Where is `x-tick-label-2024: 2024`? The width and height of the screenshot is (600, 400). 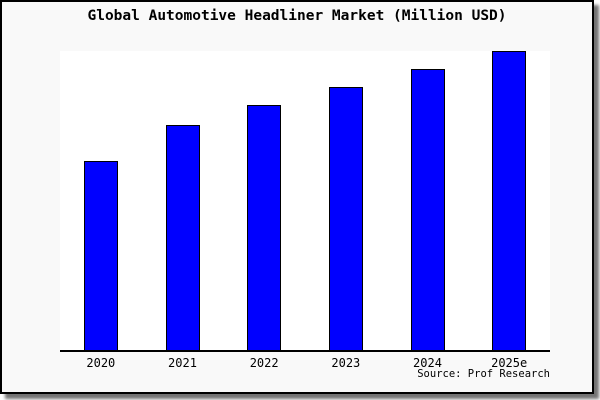
x-tick-label-2024: 2024 is located at coordinates (427, 363).